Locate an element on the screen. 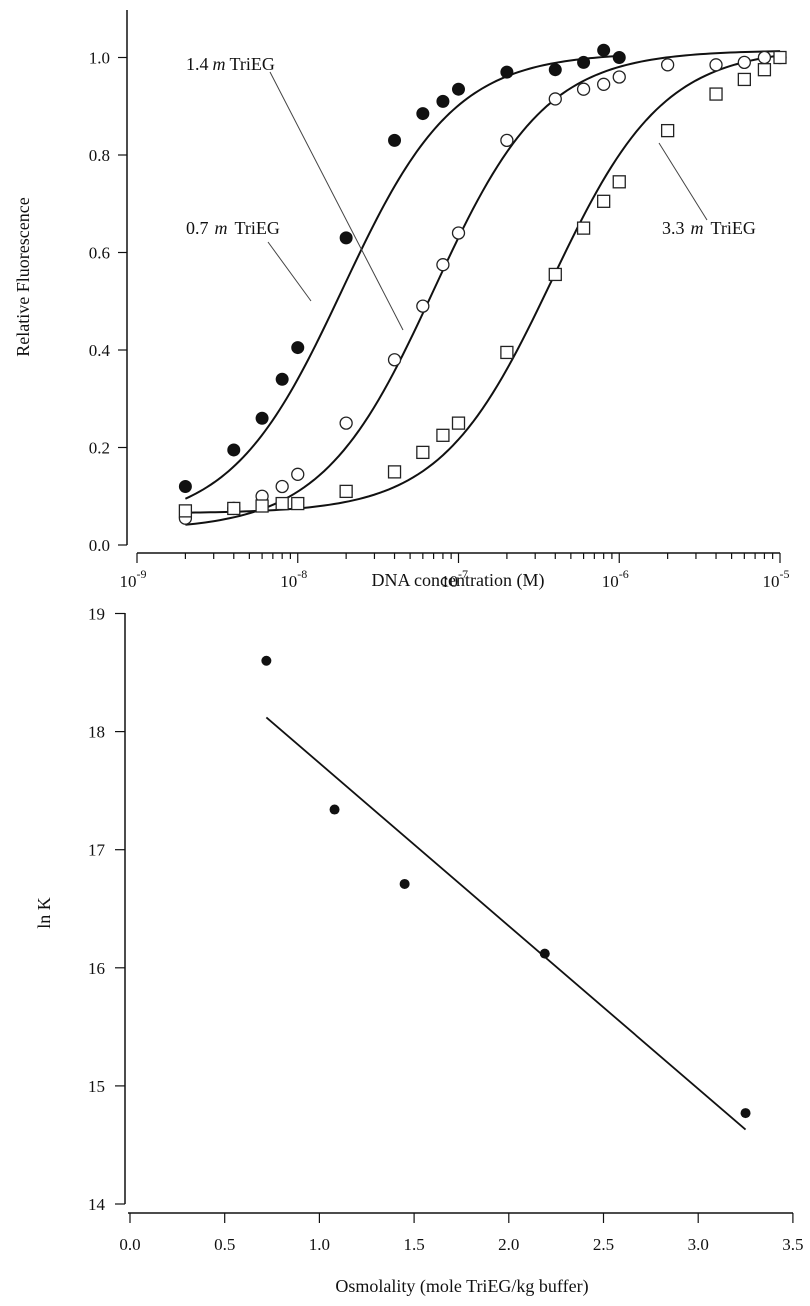 The image size is (810, 1306). top-x-axis-label: DNA concentration (M) is located at coordinates (458, 580).